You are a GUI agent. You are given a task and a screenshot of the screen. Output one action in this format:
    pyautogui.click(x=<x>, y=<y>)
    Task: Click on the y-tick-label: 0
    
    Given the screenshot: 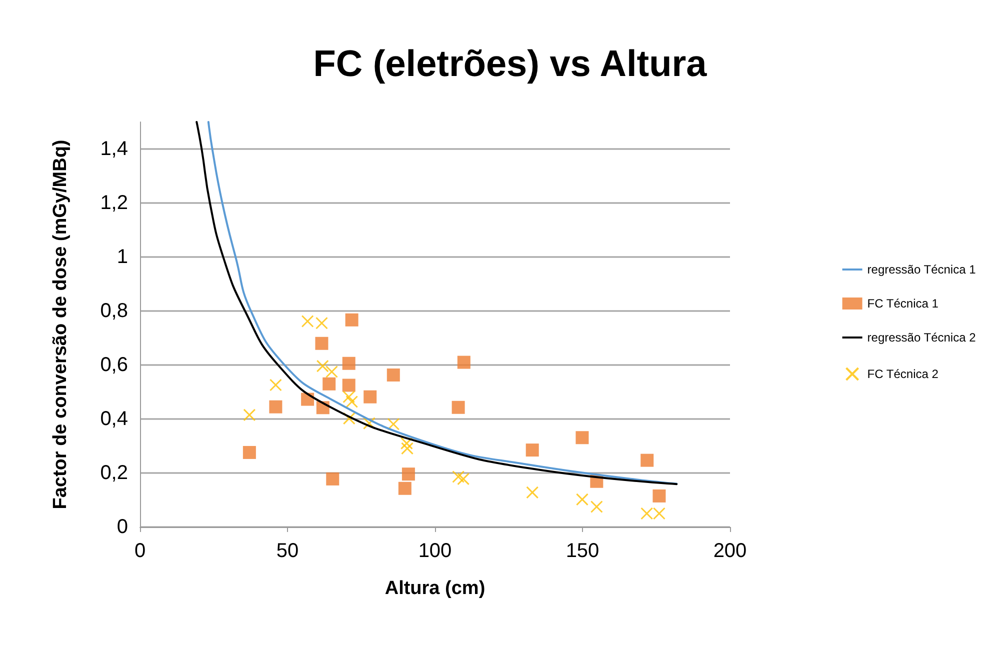 What is the action you would take?
    pyautogui.click(x=122, y=527)
    